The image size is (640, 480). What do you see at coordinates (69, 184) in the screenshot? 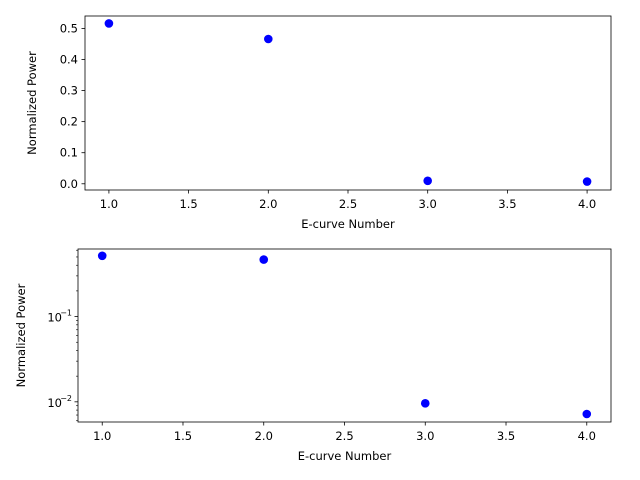
I see `y-tick-label: 0.0` at bounding box center [69, 184].